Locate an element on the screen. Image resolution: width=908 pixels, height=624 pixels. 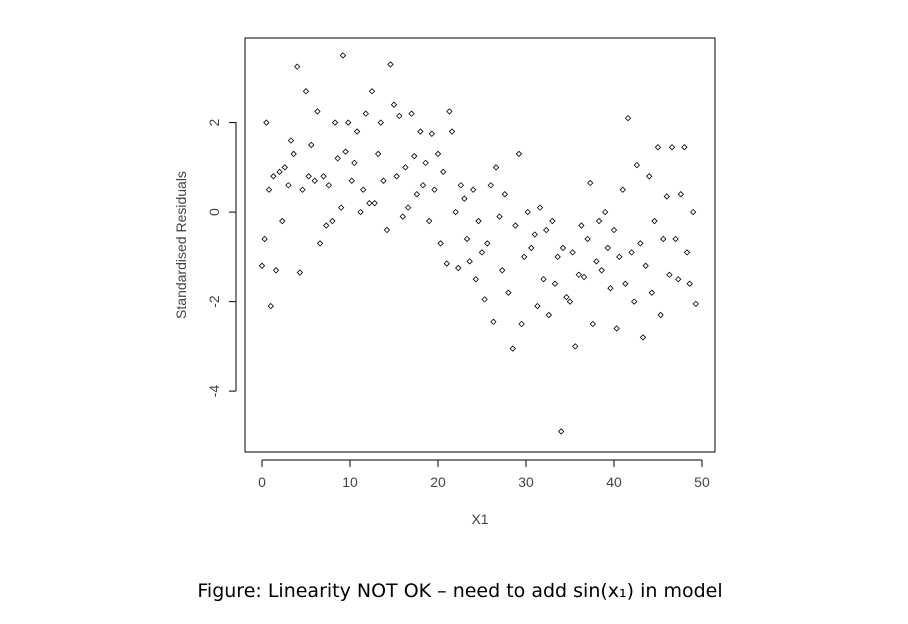
y-tick-label: -2 is located at coordinates (214, 301).